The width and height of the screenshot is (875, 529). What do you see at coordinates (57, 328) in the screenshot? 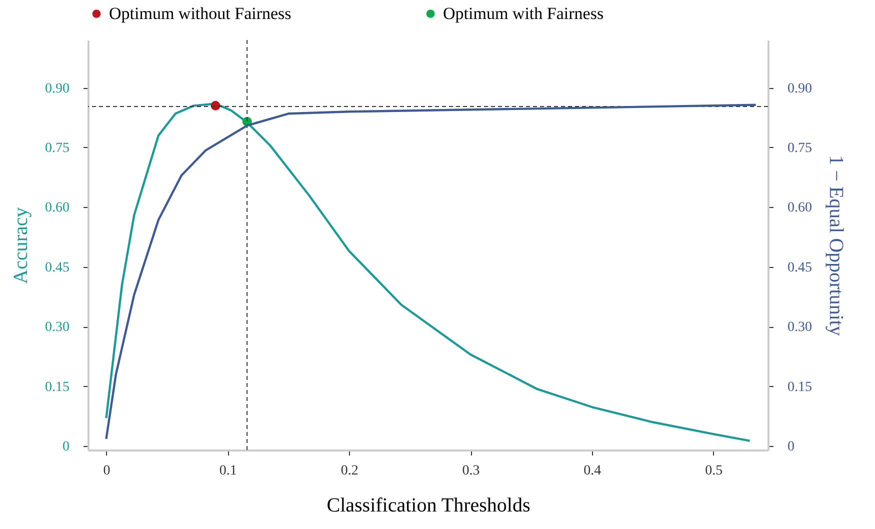
I see `y-tick-label: 0.30` at bounding box center [57, 328].